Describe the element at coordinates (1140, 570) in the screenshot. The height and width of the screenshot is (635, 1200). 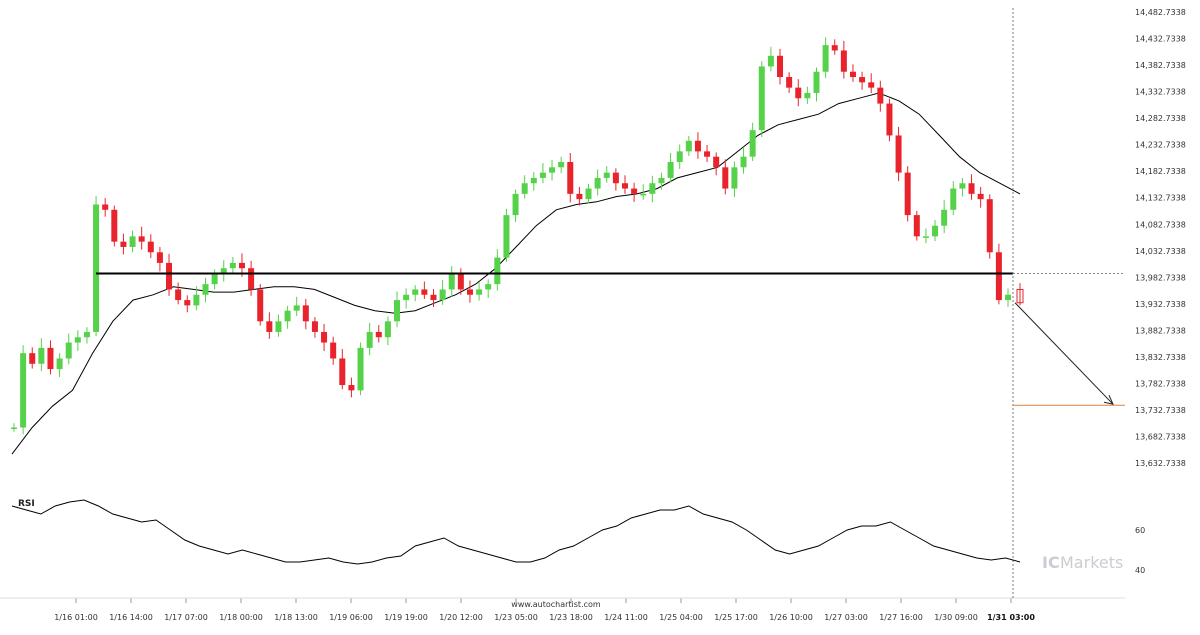
I see `rsi-tick-label: 40` at that location.